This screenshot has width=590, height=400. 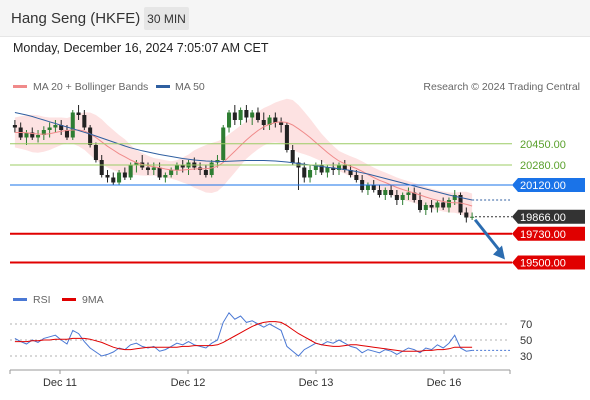 What do you see at coordinates (543, 235) in the screenshot?
I see `level-label: 19730.00` at bounding box center [543, 235].